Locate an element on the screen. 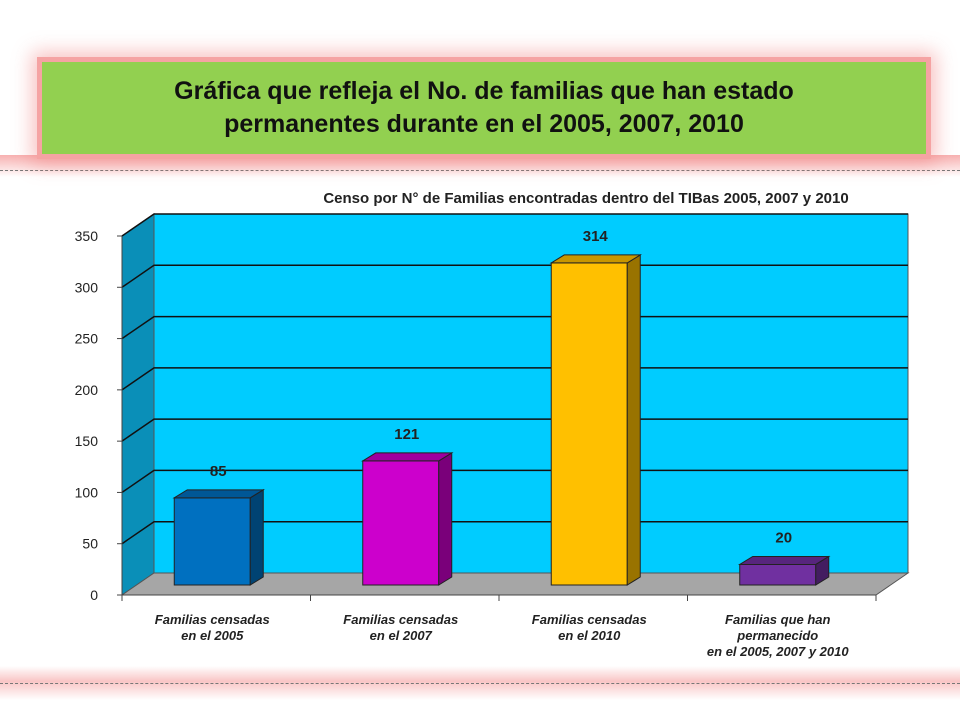 The width and height of the screenshot is (960, 720). y-tick-label: 250 is located at coordinates (87, 339).